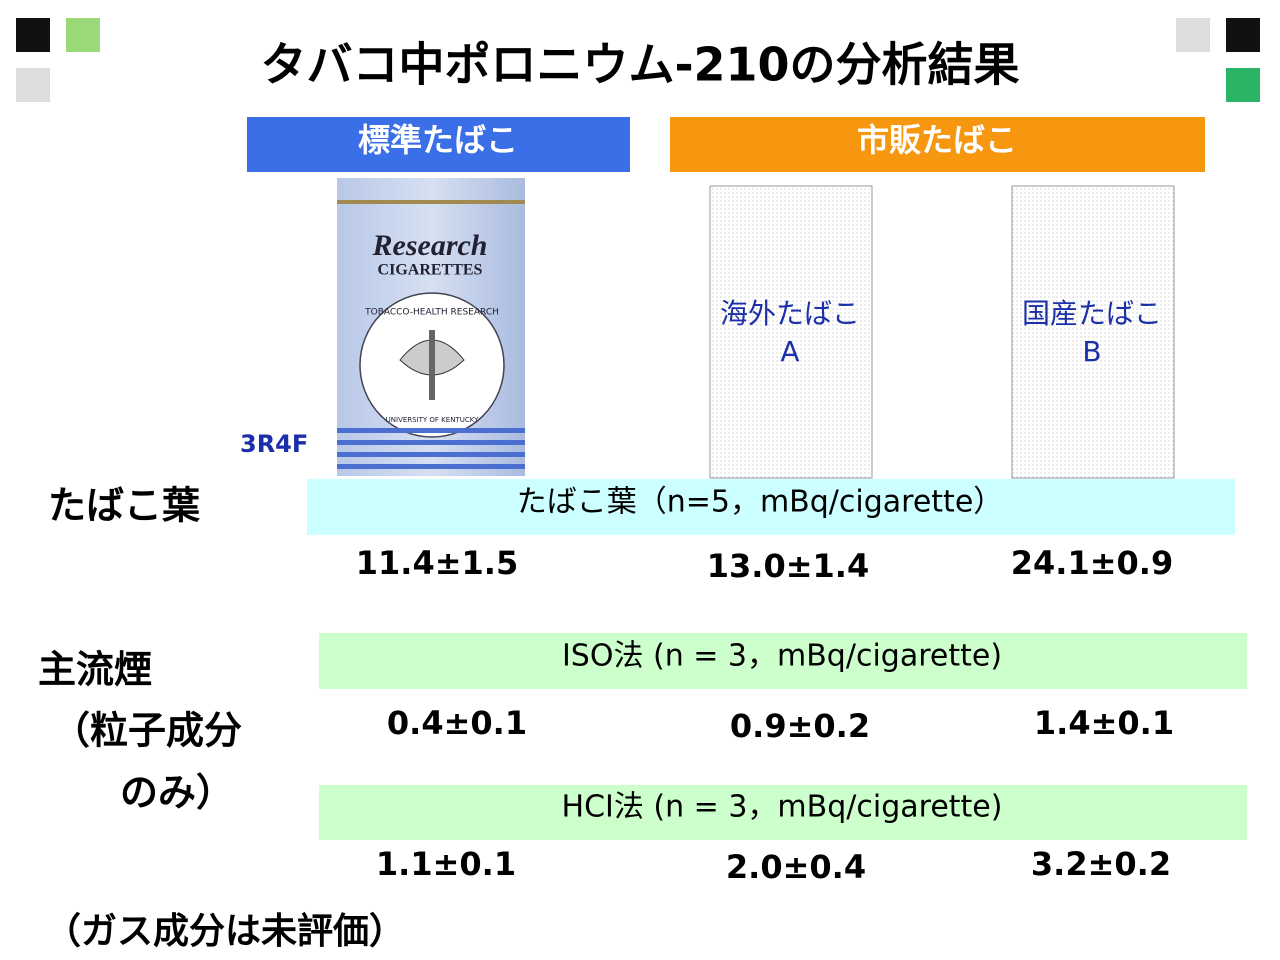 The height and width of the screenshot is (960, 1280). Describe the element at coordinates (789, 351) in the screenshot. I see `product-label: A` at that location.